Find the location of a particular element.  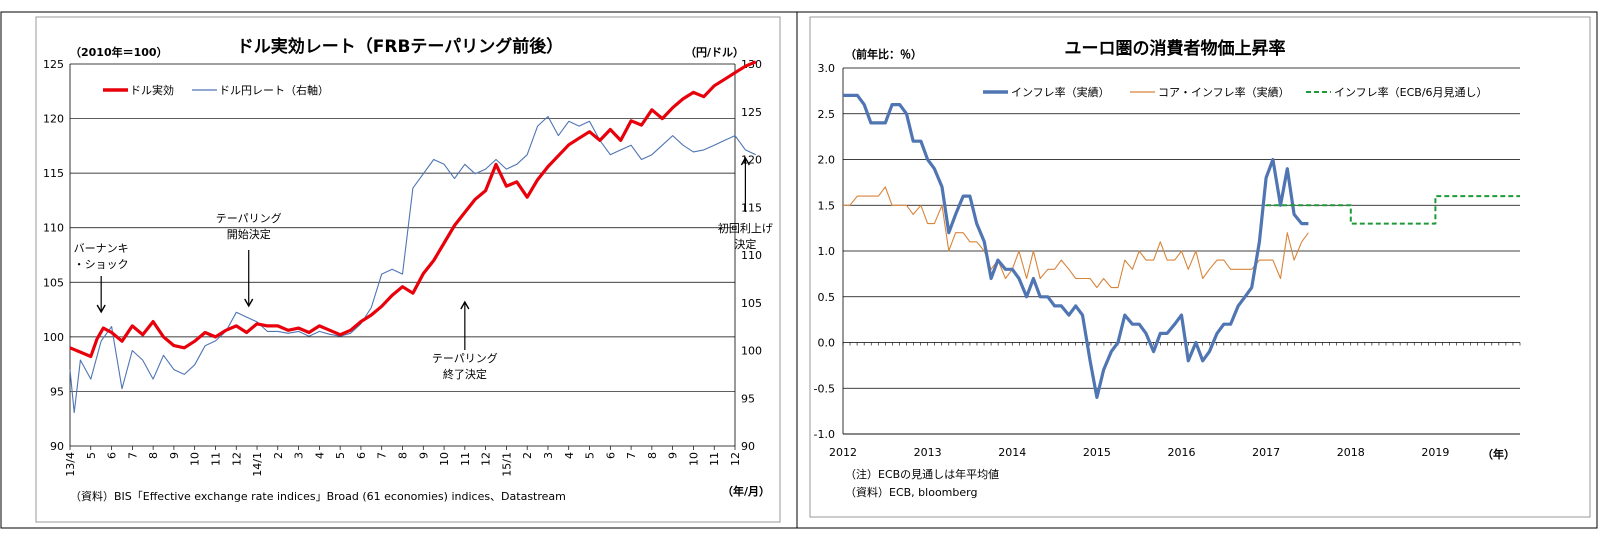

left-legend: ドル実効 ドル円レート（右軸） is located at coordinates (216, 90).